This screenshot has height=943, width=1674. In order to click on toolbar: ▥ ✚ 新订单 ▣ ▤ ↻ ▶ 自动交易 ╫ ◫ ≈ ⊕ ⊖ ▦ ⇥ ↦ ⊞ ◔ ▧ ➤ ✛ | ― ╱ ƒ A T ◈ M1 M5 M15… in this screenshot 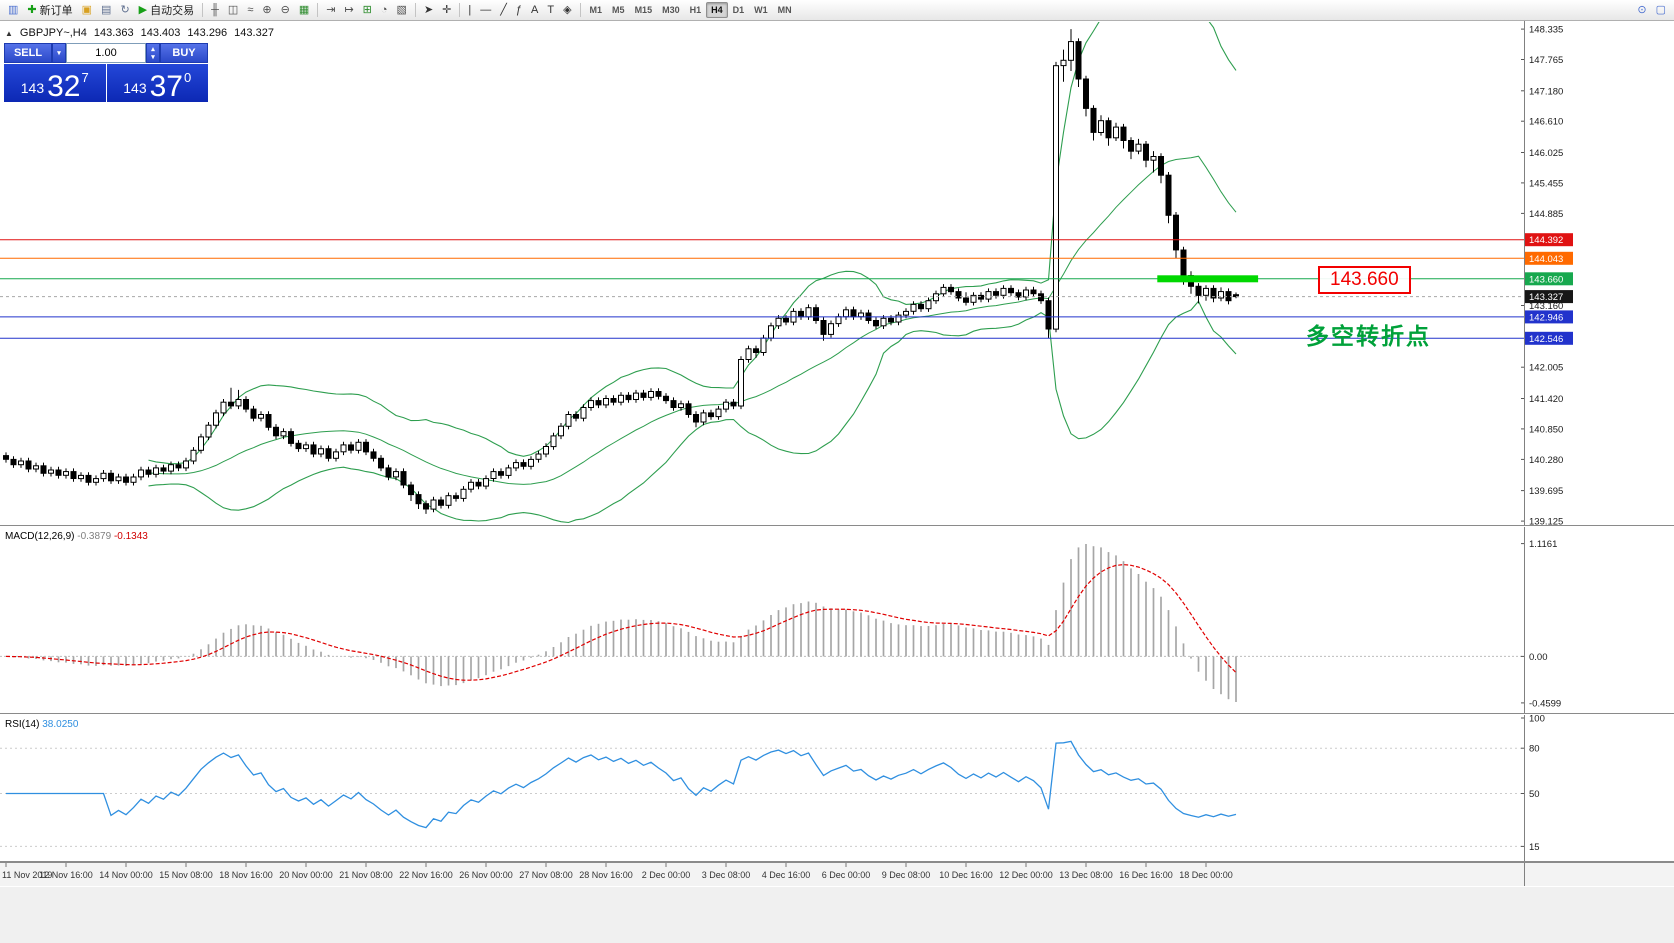, I will do `click(837, 10)`.